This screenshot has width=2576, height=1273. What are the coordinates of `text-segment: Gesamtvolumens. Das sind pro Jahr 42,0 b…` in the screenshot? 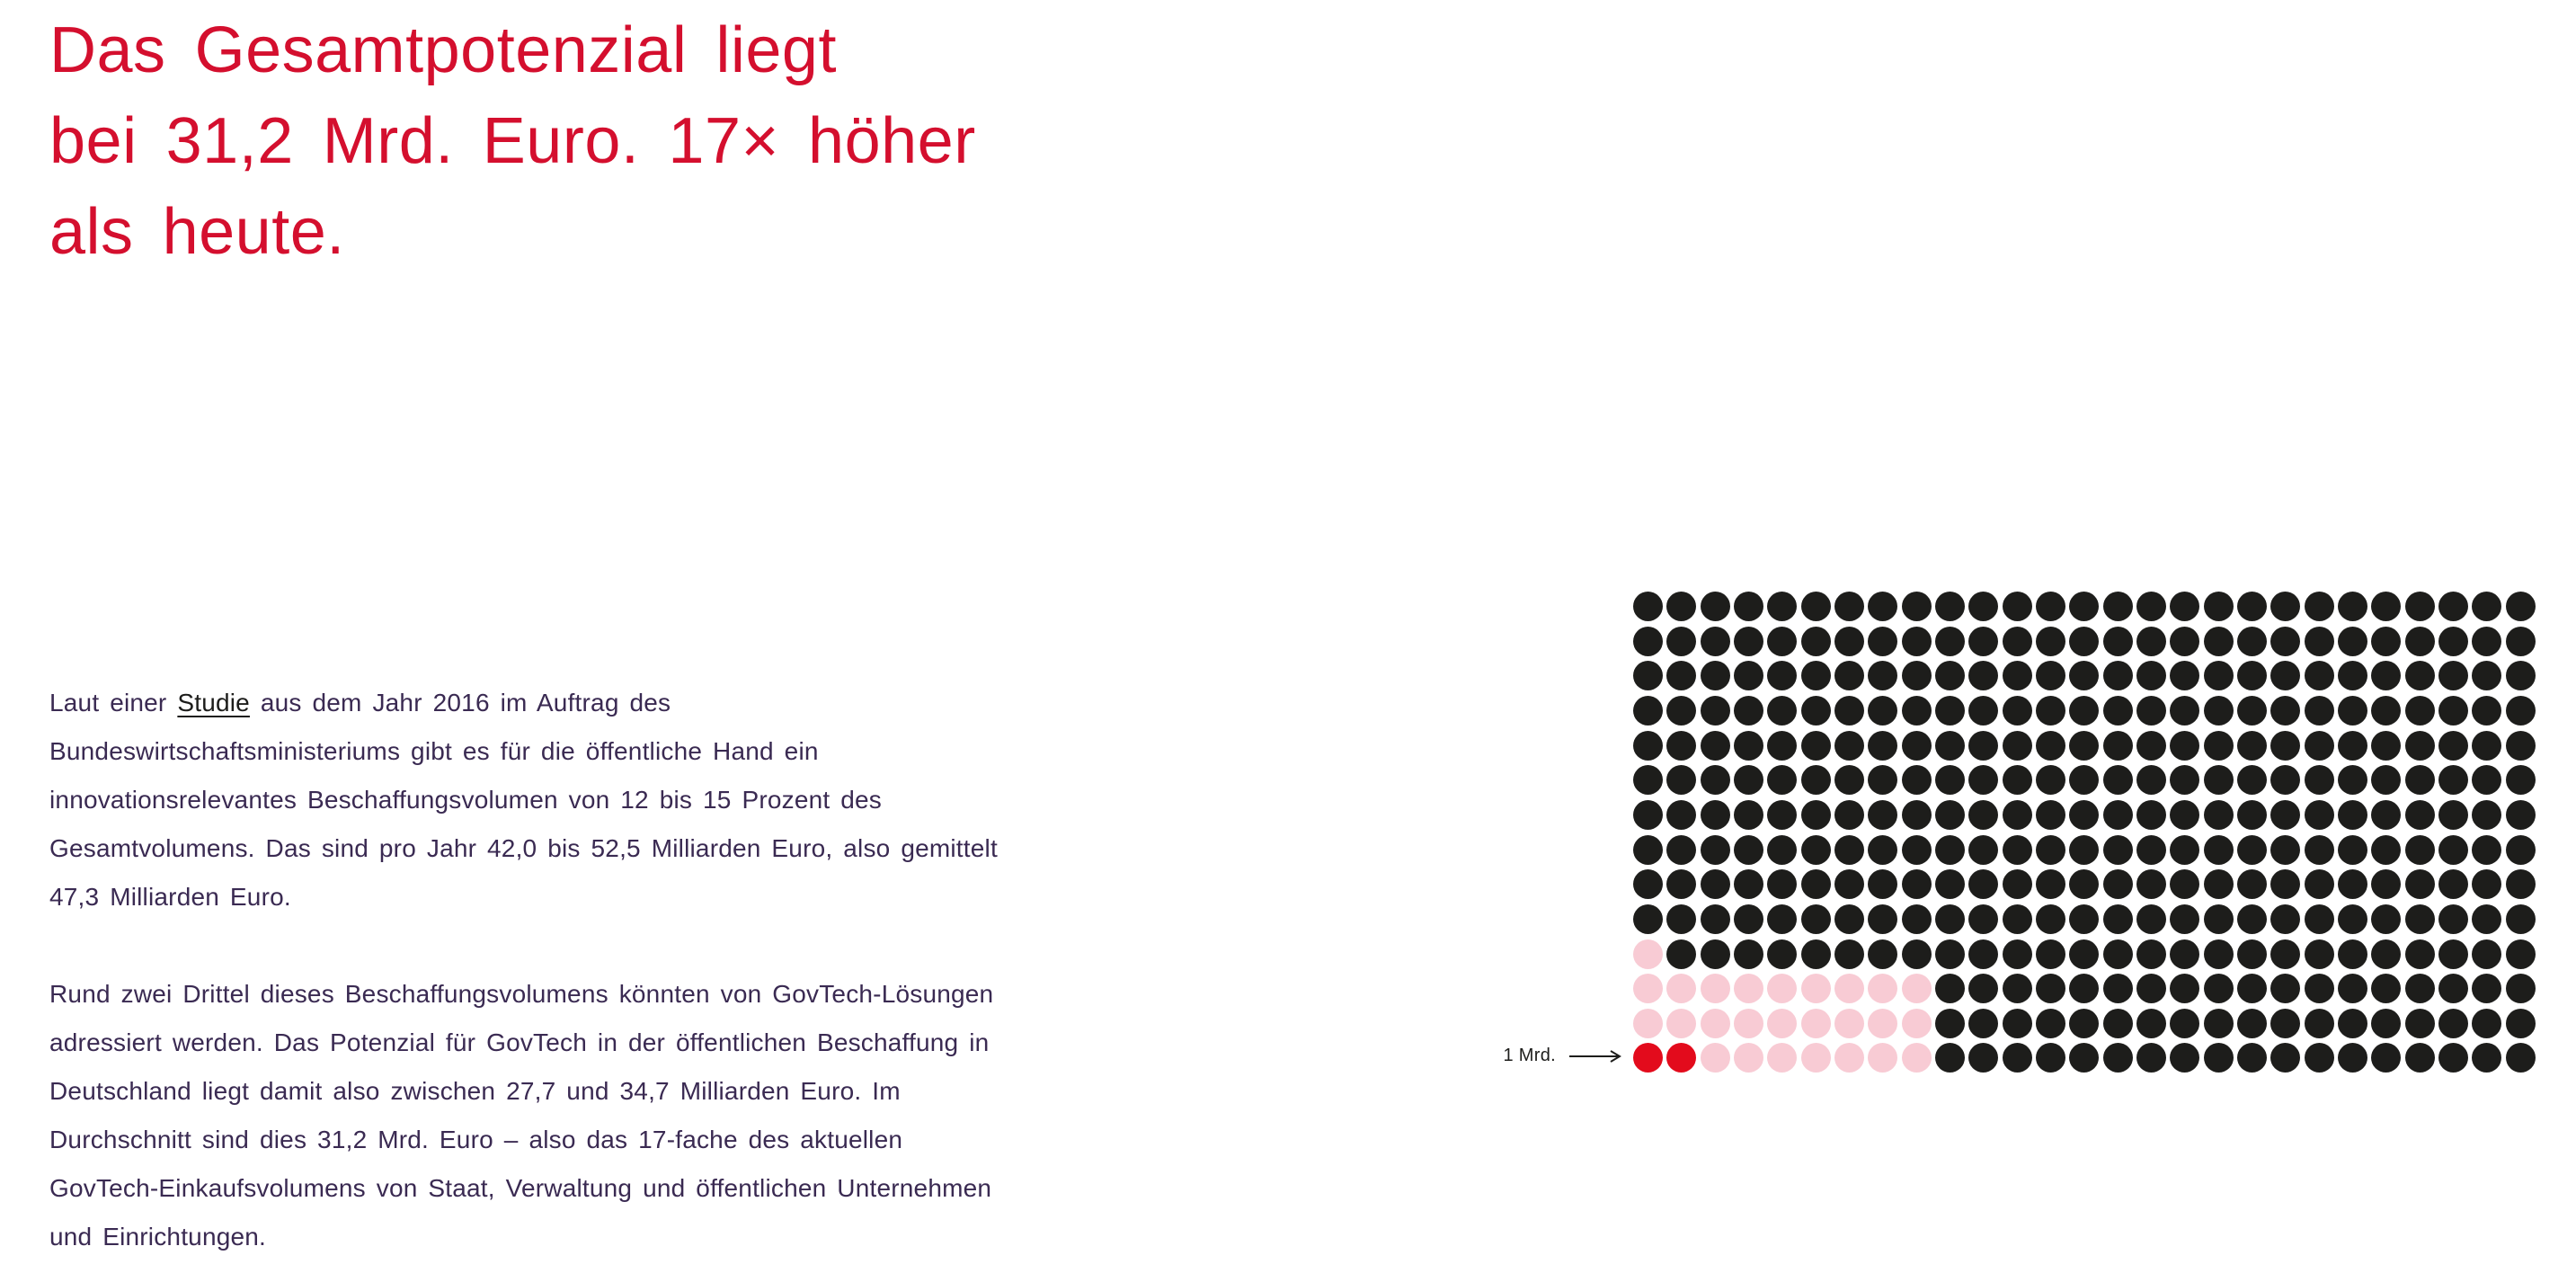 It's located at (523, 848).